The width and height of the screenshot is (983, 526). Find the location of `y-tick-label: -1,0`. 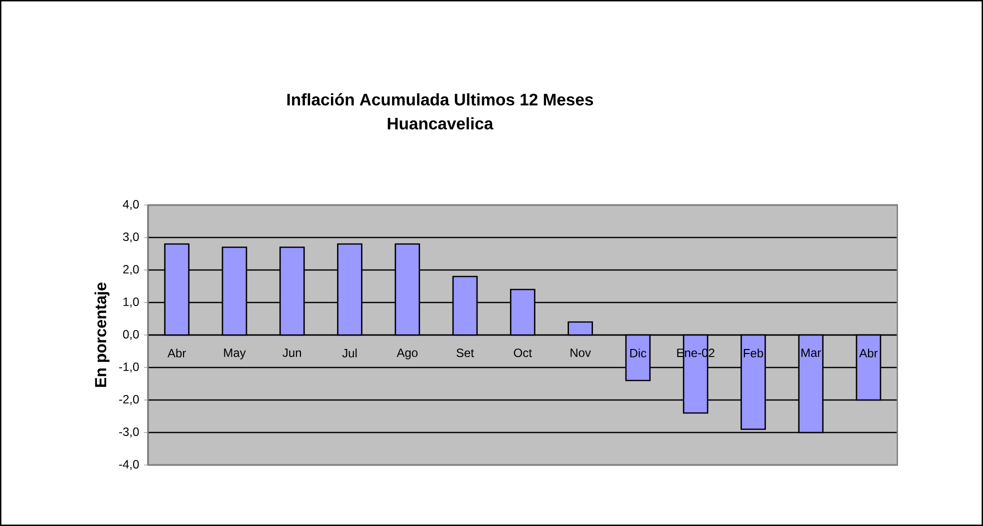

y-tick-label: -1,0 is located at coordinates (129, 367).